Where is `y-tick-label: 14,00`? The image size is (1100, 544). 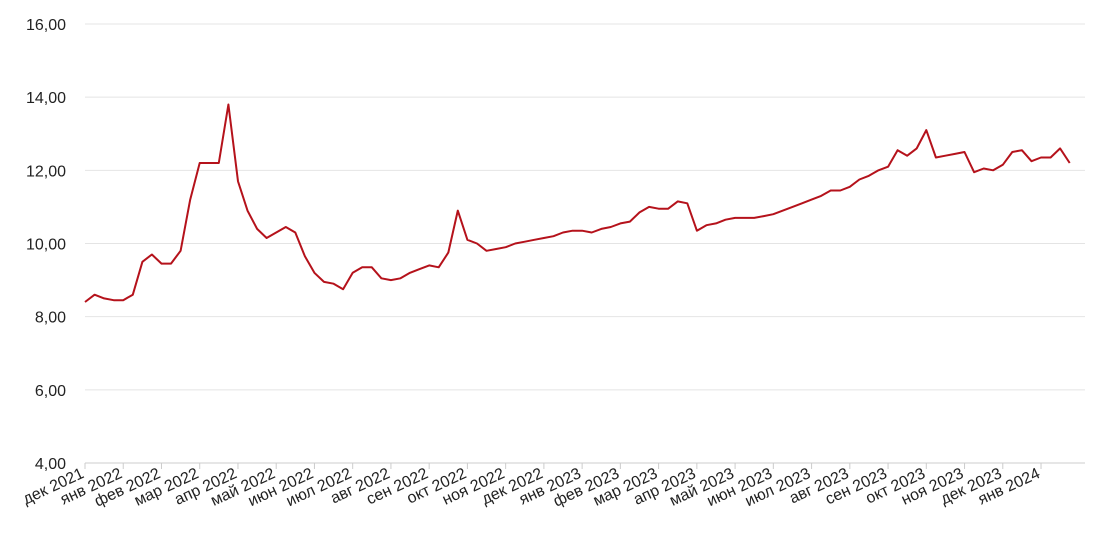
y-tick-label: 14,00 is located at coordinates (46, 98).